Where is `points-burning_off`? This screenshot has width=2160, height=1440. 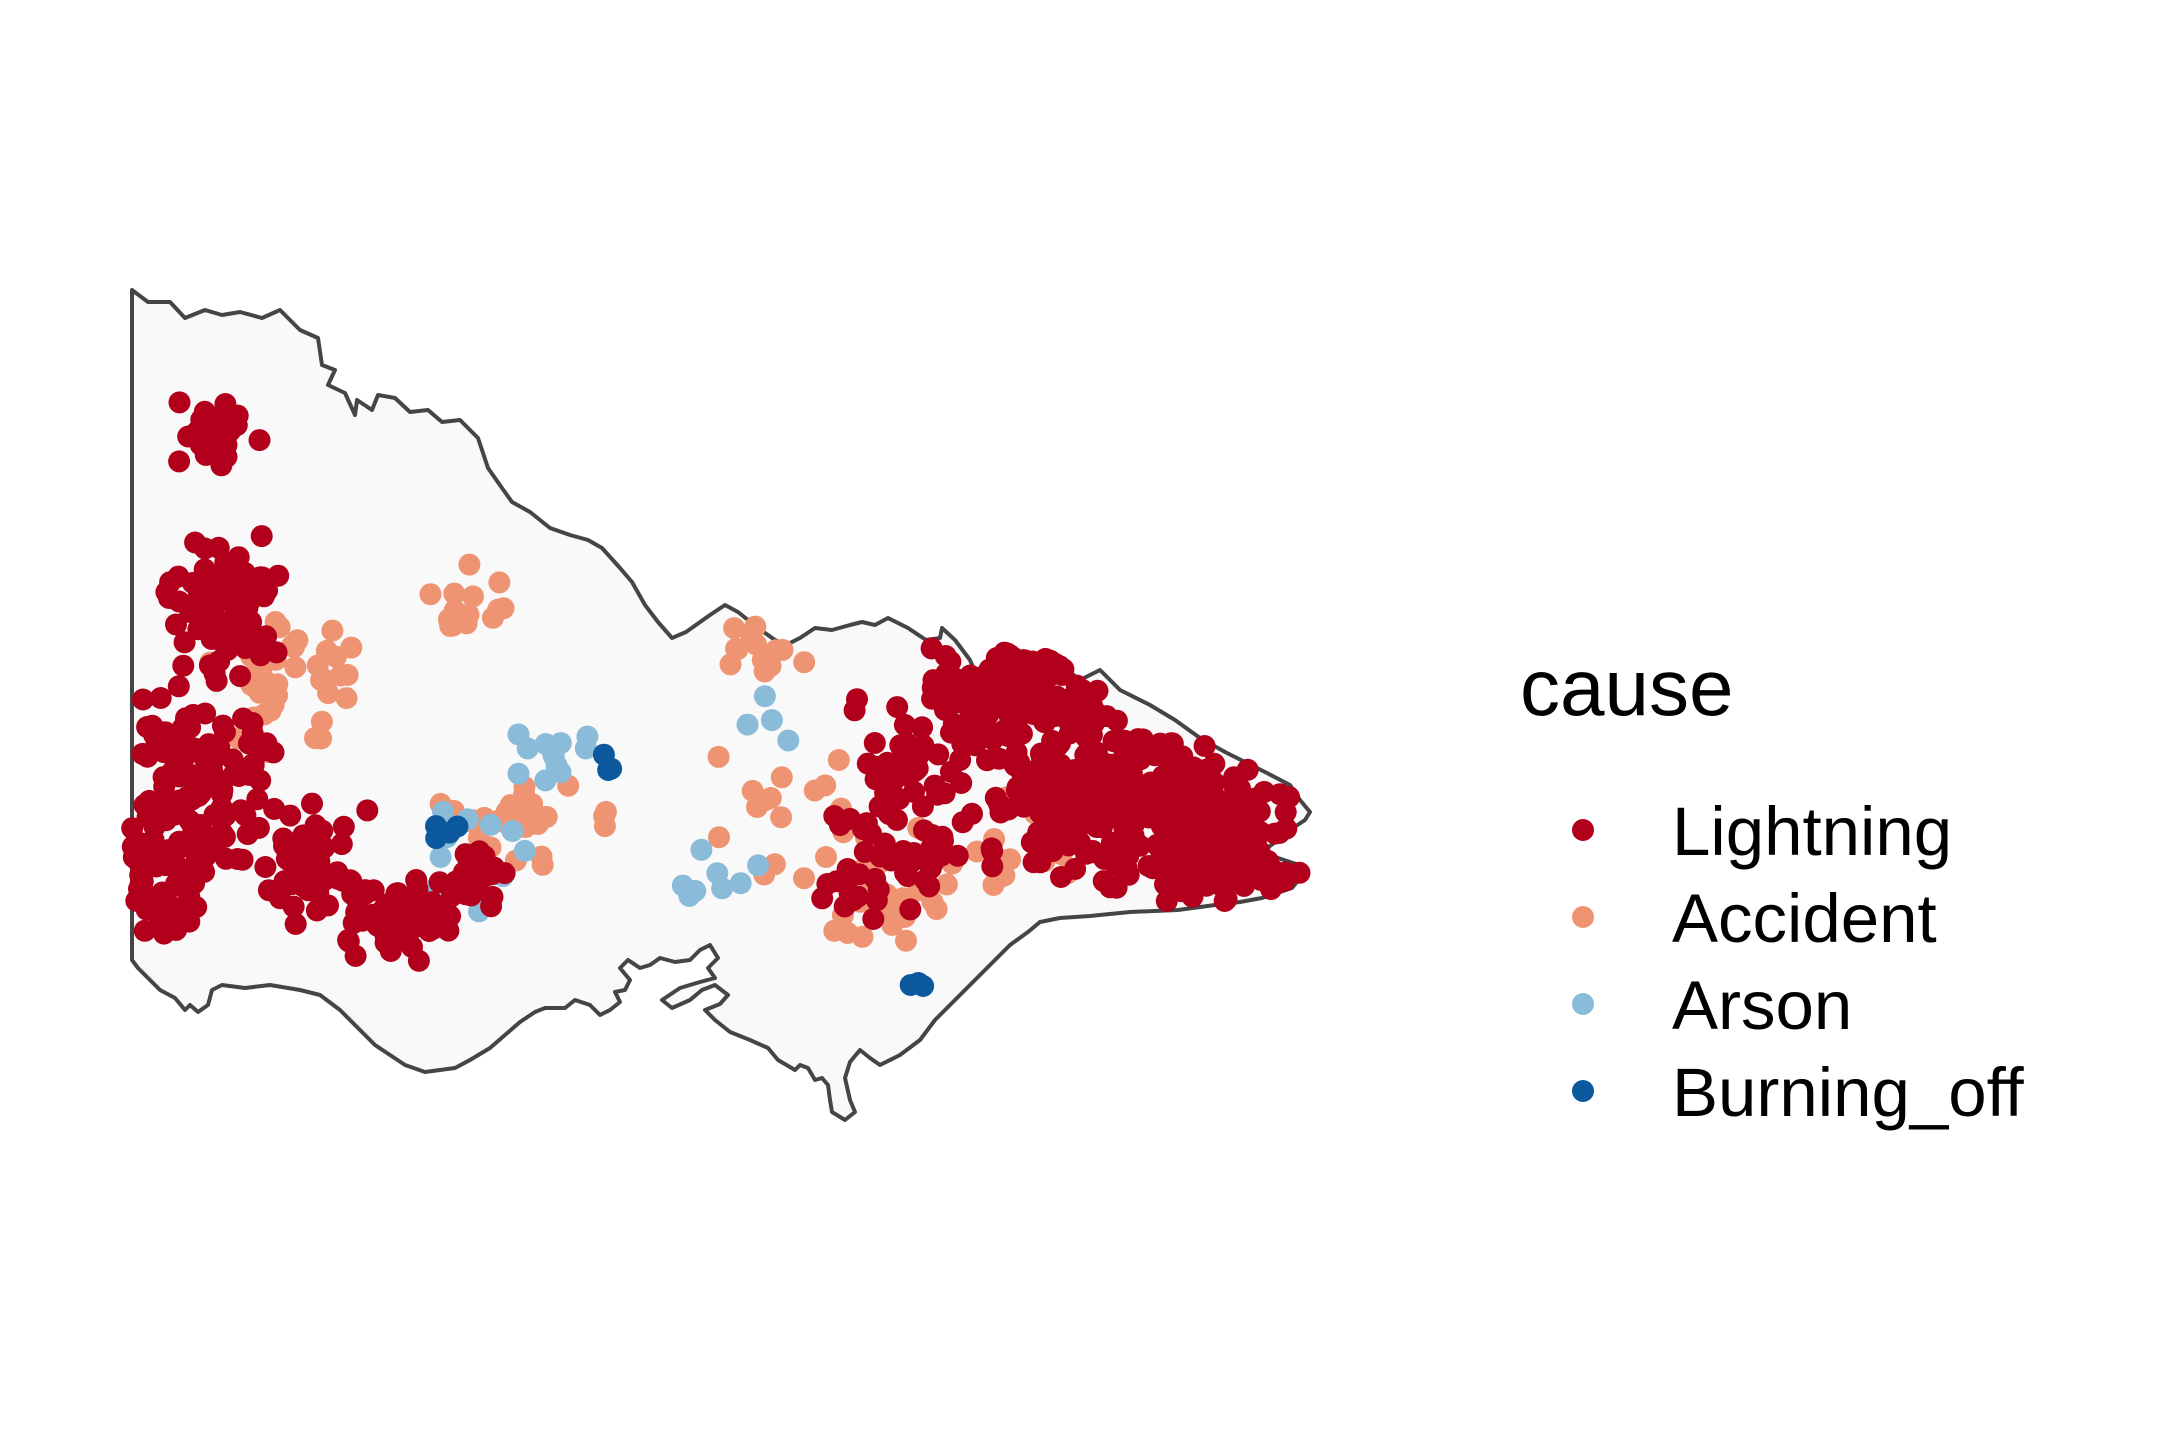 points-burning_off is located at coordinates (680, 870).